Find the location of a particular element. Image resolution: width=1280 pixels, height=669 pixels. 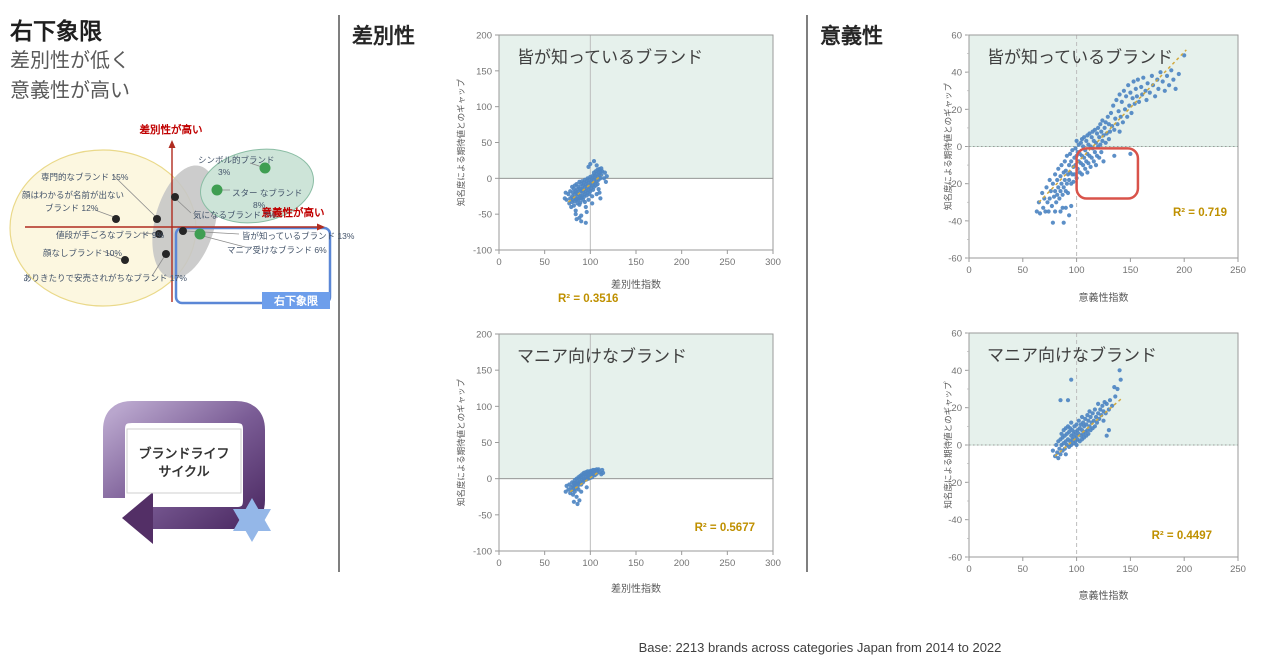

r2-label: R² = 0.3516 is located at coordinates (588, 299).